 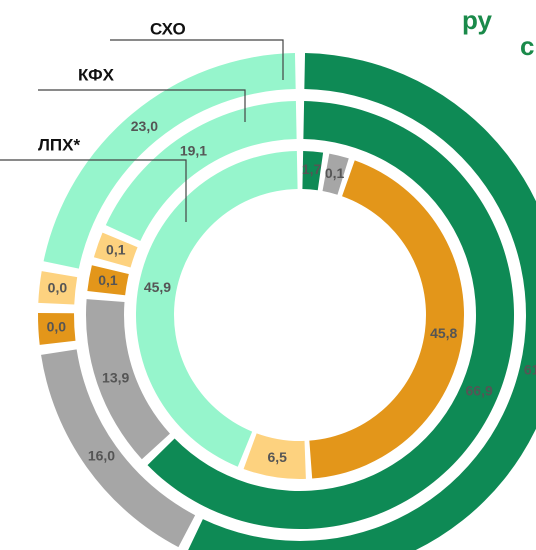 What do you see at coordinates (443, 333) in the screenshot?
I see `value-label: 45,8` at bounding box center [443, 333].